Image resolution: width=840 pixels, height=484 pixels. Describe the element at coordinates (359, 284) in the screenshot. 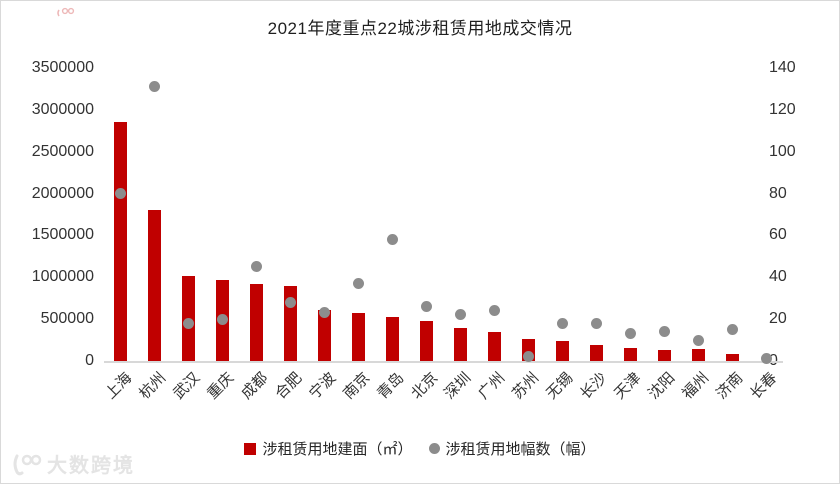

I see `dot-南京` at that location.